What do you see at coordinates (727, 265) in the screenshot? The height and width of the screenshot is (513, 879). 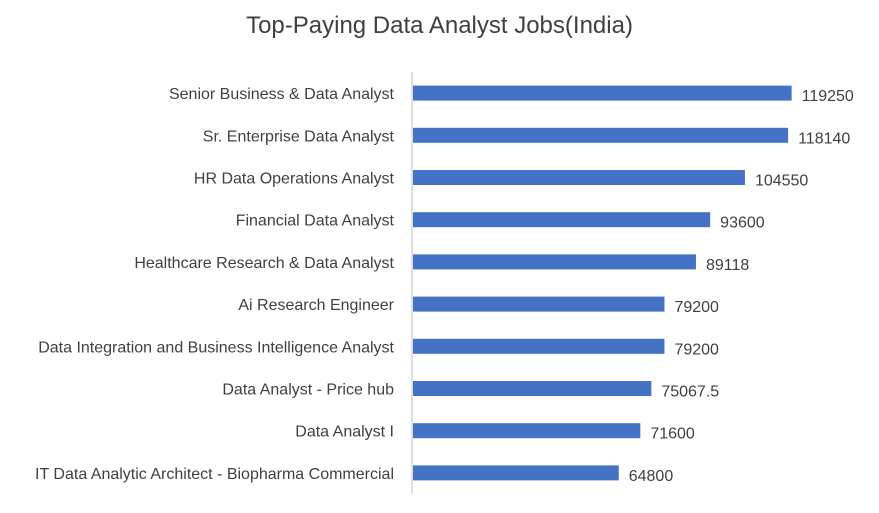 I see `data-label: 89118` at bounding box center [727, 265].